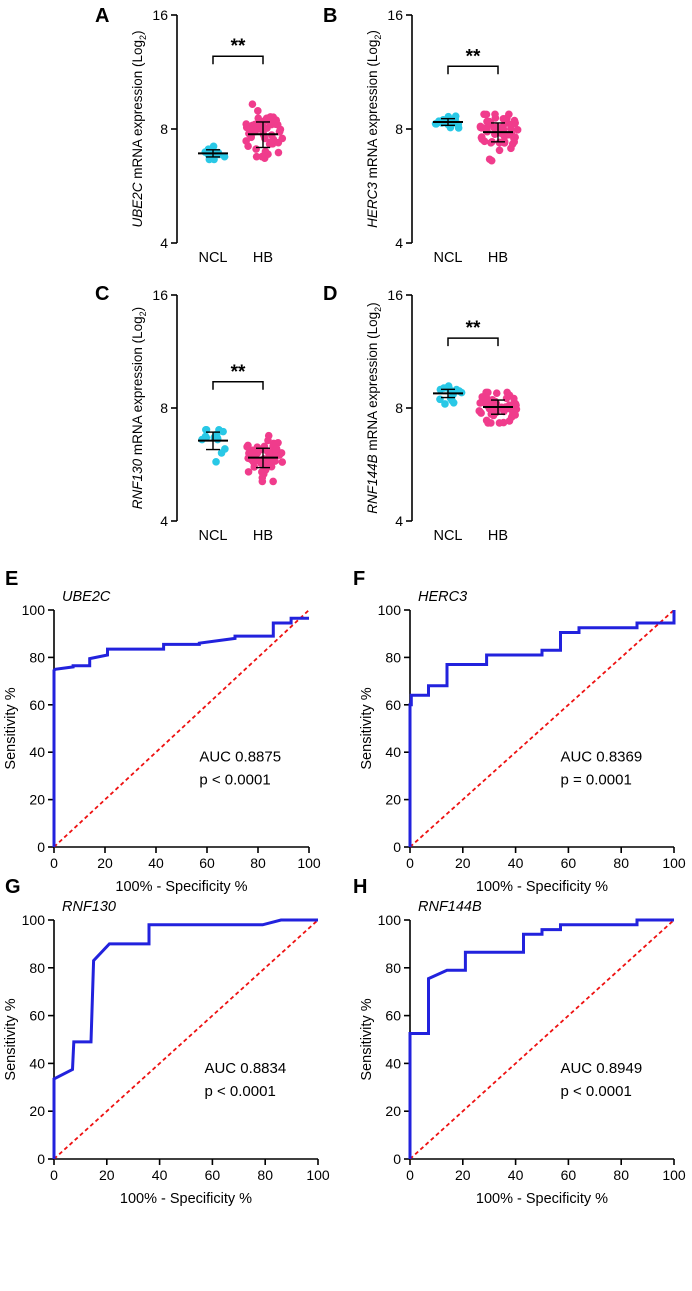 The image size is (692, 1291). I want to click on auc-label: AUC 0.8369, so click(601, 757).